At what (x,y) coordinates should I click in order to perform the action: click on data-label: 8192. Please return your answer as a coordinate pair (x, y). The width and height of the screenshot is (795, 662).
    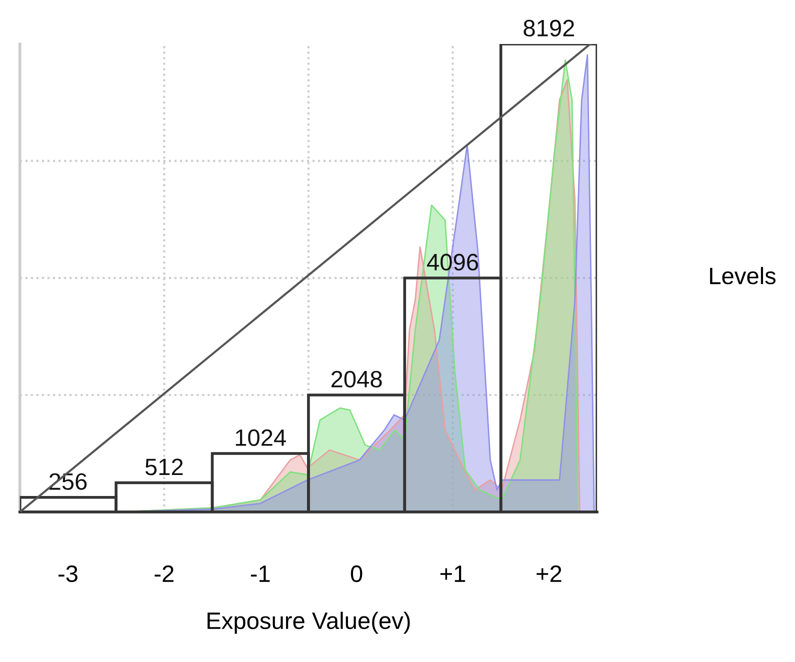
    Looking at the image, I should click on (549, 28).